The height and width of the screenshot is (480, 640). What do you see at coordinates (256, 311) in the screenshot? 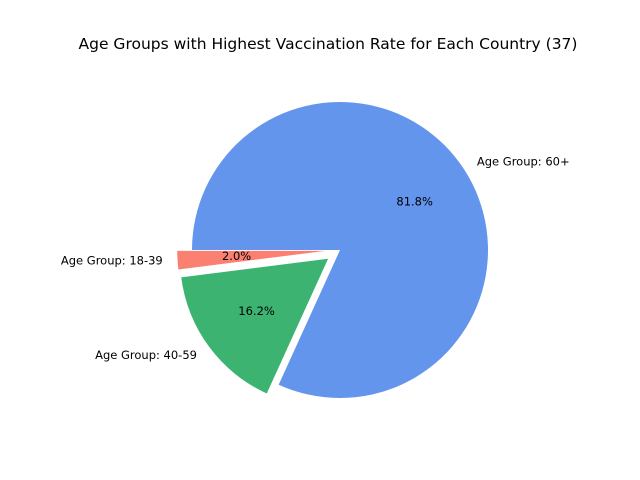
I see `slice-percent-label: 16.2%` at bounding box center [256, 311].